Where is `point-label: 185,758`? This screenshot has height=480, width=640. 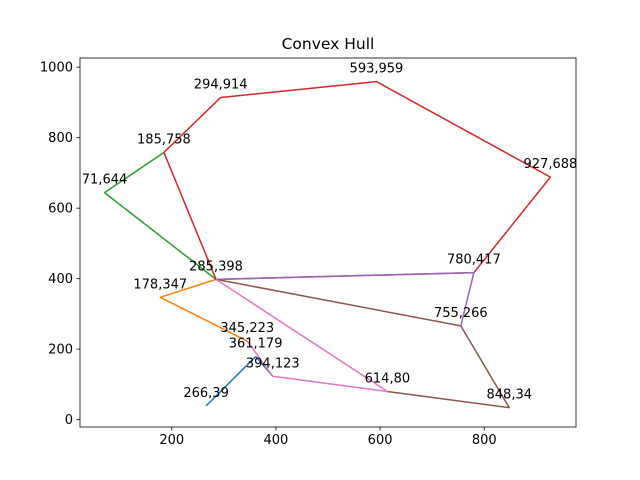 point-label: 185,758 is located at coordinates (164, 139).